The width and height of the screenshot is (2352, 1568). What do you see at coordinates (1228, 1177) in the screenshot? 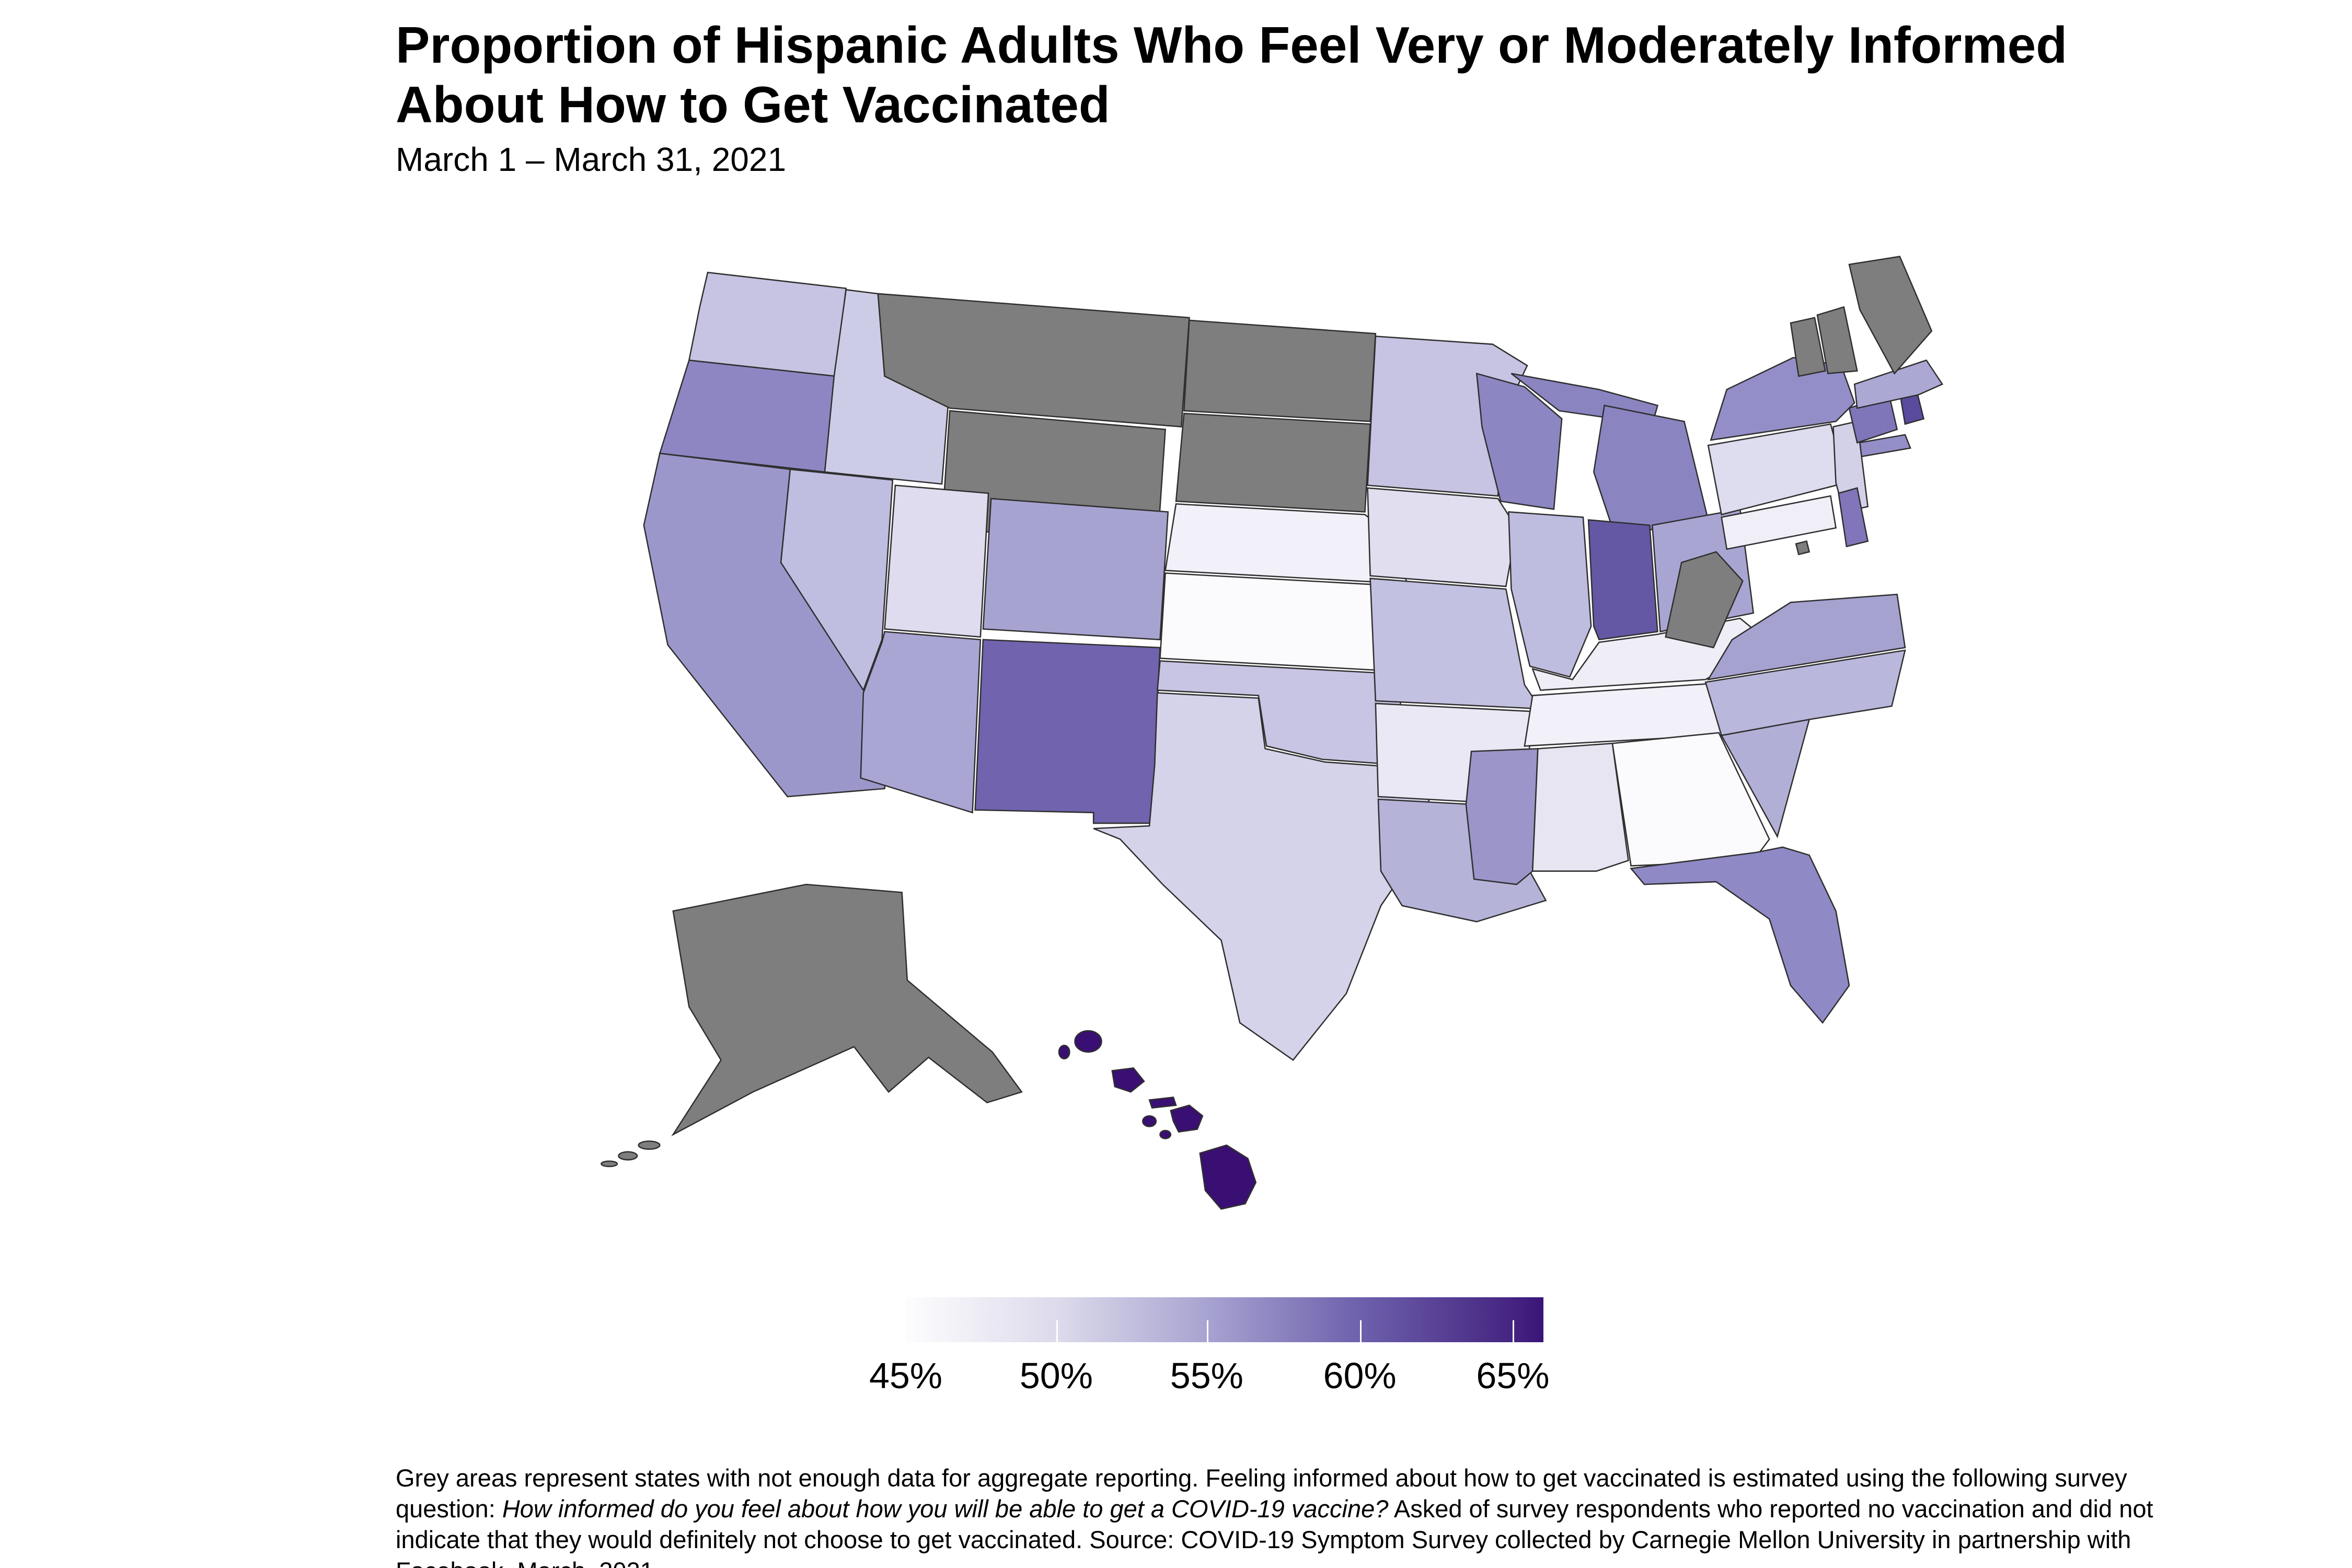
I see `hawaii-big-island` at bounding box center [1228, 1177].